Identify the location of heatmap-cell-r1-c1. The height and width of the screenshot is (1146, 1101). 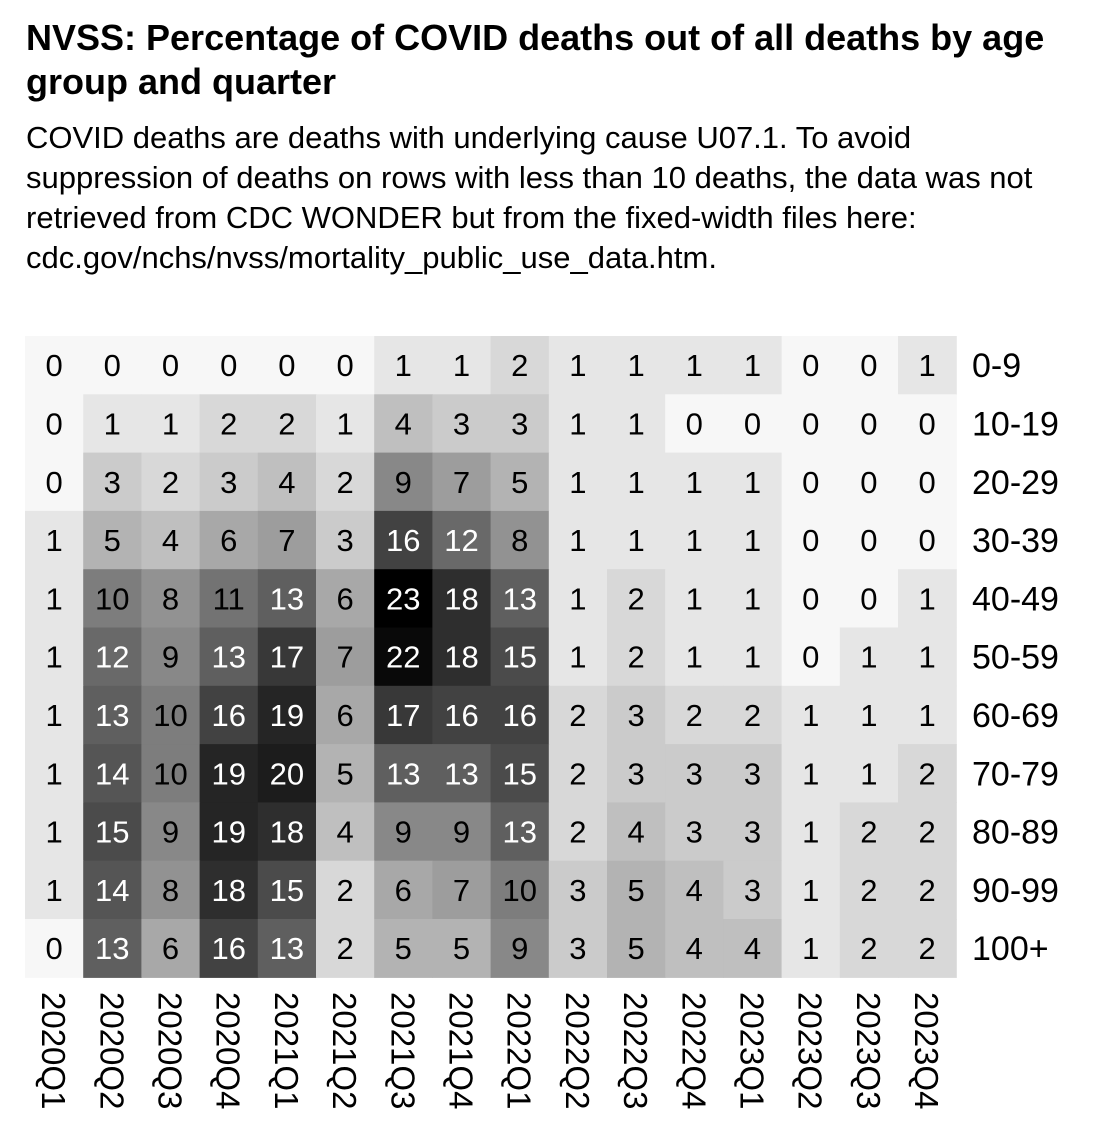
(112, 424).